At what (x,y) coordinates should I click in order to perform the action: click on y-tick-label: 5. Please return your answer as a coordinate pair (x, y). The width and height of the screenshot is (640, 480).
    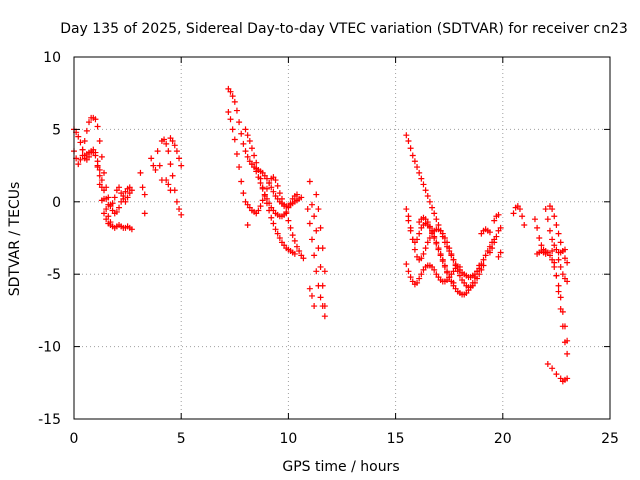
    Looking at the image, I should click on (56, 130).